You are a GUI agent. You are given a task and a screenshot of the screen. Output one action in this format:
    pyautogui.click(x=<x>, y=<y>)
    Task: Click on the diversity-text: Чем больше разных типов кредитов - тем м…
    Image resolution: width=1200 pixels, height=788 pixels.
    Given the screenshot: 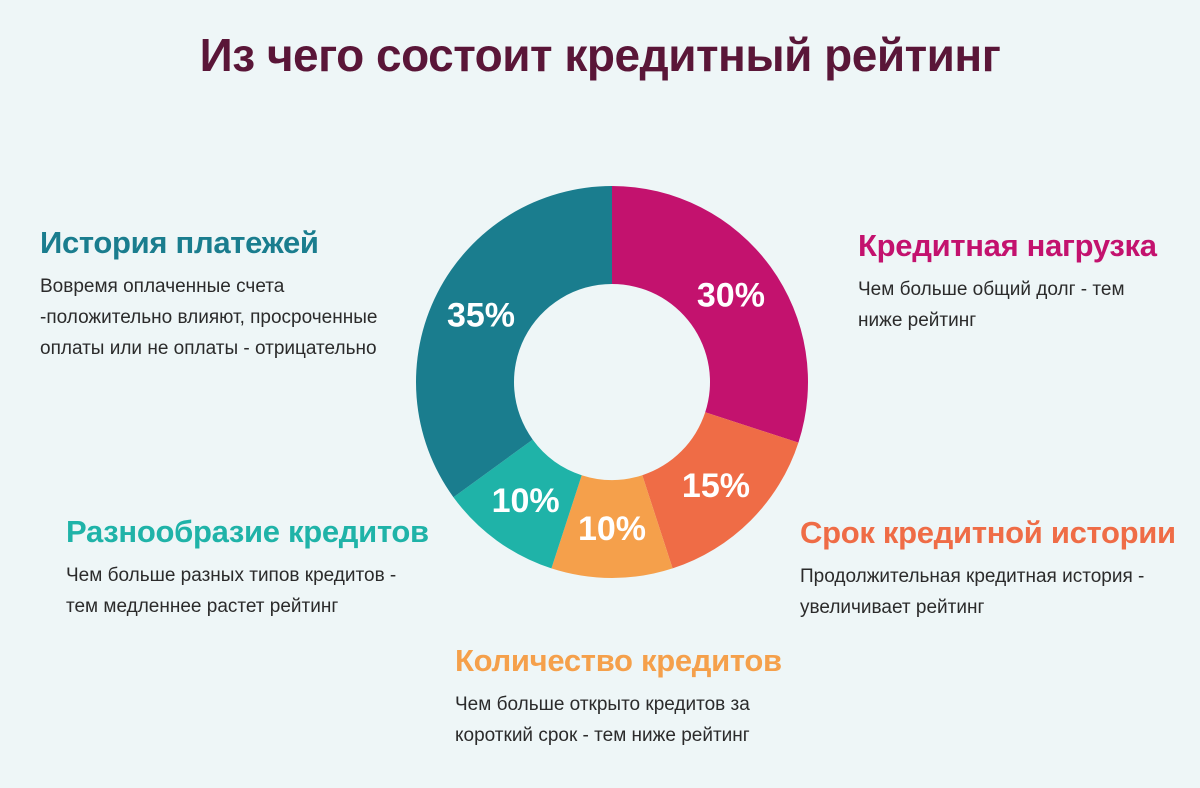 What is the action you would take?
    pyautogui.click(x=256, y=591)
    